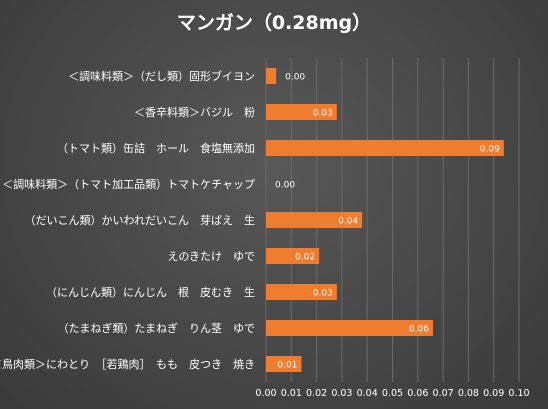 Image resolution: width=548 pixels, height=409 pixels. Describe the element at coordinates (194, 112) in the screenshot. I see `category-label: ＜香辛料類＞バジル 粉` at that location.